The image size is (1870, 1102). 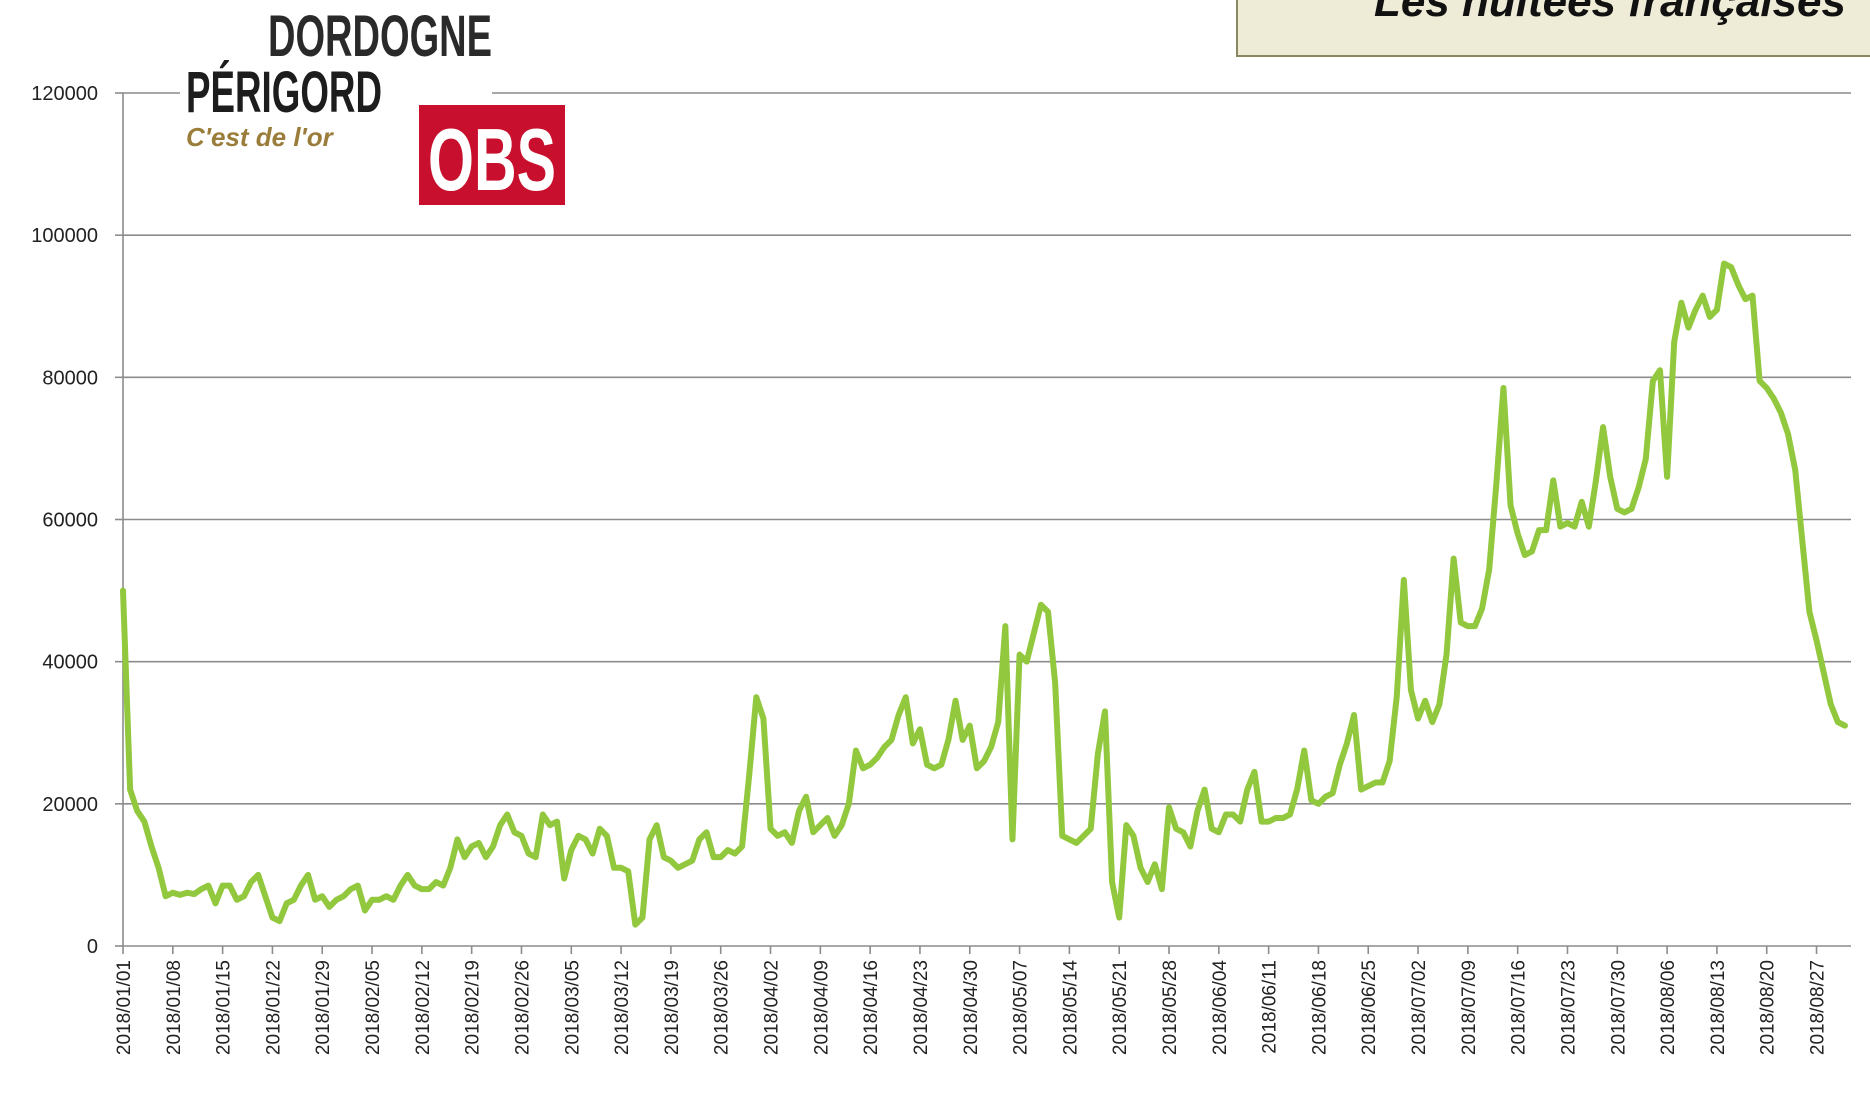 What do you see at coordinates (522, 1007) in the screenshot?
I see `x-tick-label: 2018/02/26` at bounding box center [522, 1007].